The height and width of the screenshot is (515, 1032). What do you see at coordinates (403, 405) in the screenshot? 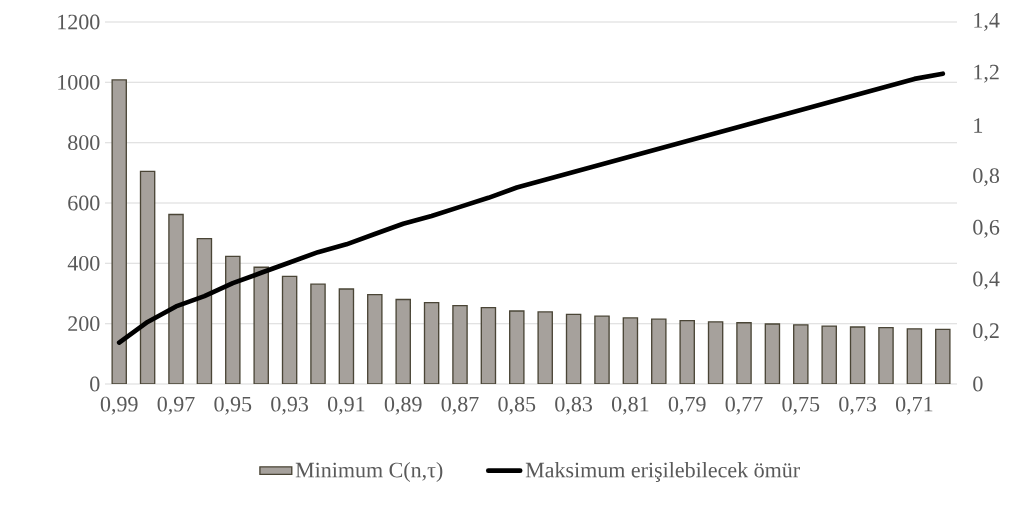
I see `x-tick-label: 0,89` at bounding box center [403, 405].